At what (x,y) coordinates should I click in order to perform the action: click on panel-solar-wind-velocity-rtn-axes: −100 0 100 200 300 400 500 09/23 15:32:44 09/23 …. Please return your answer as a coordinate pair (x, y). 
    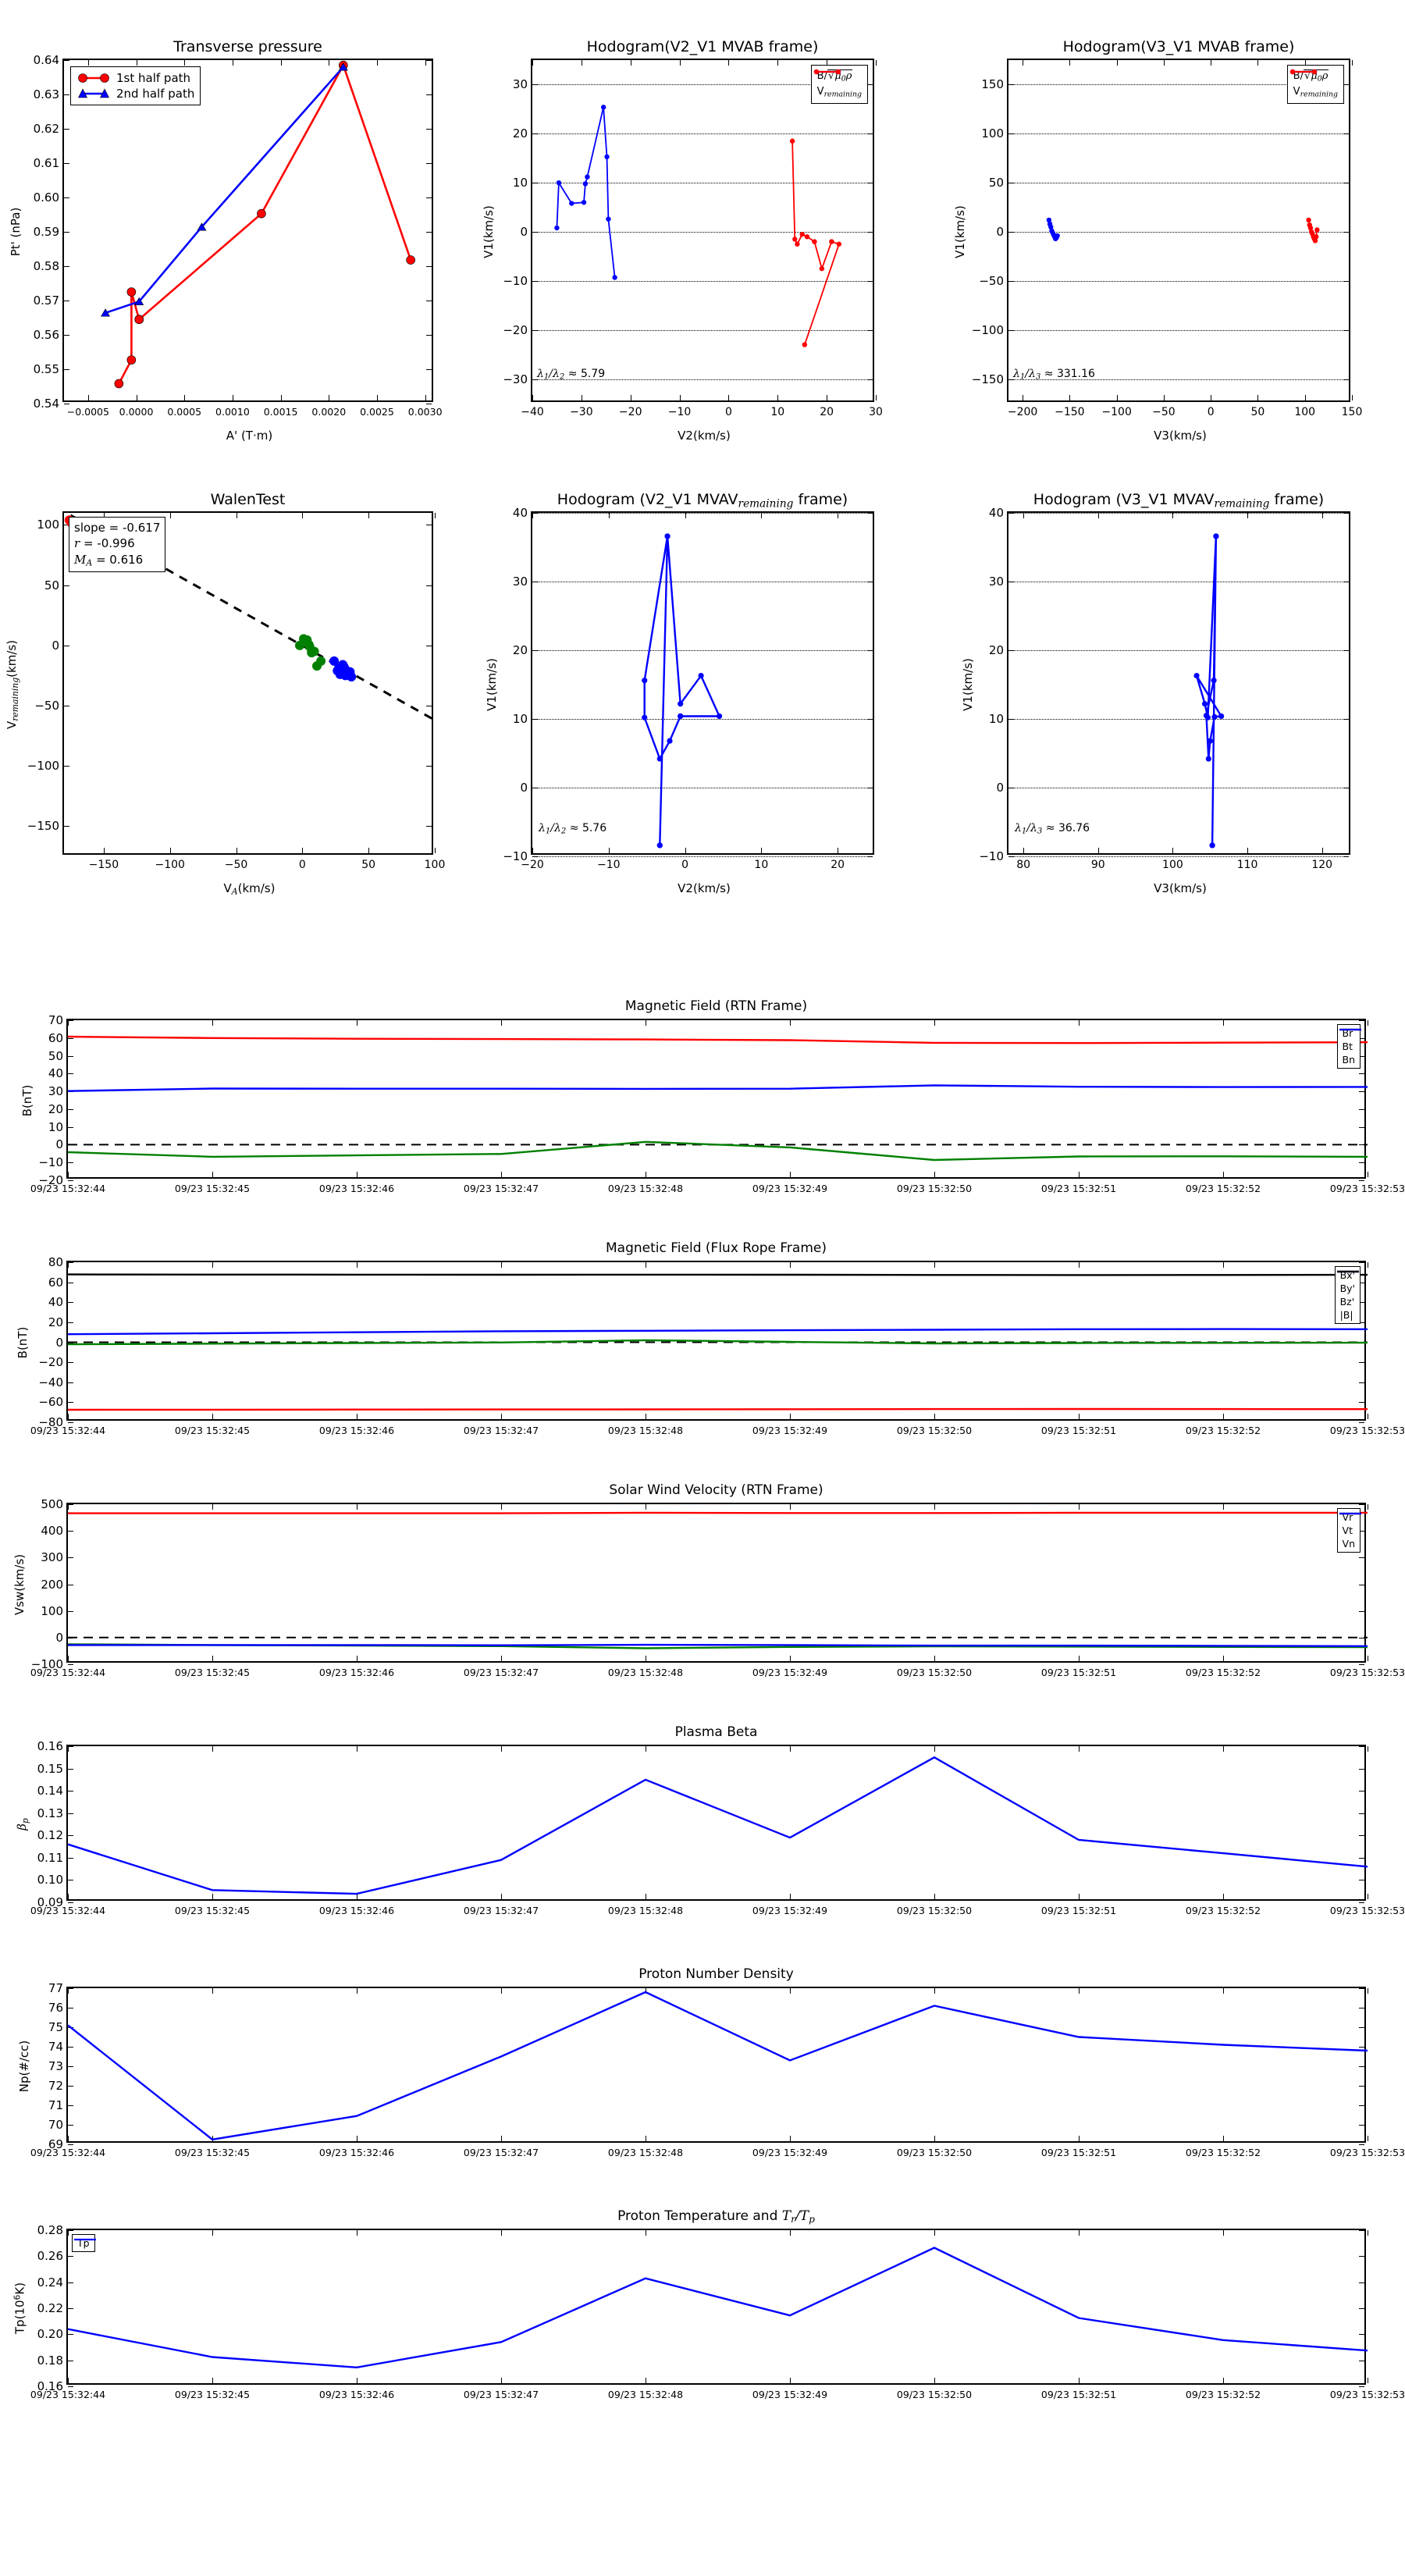
    Looking at the image, I should click on (709, 1587).